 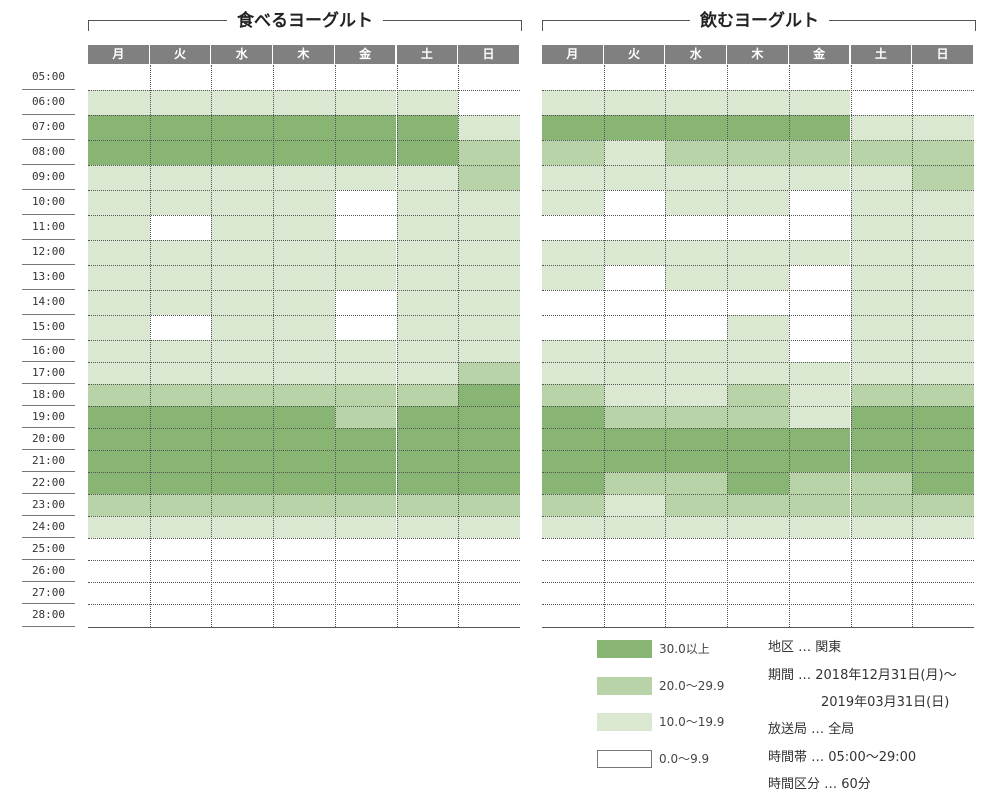 I want to click on time-label: 10:00, so click(x=48, y=202).